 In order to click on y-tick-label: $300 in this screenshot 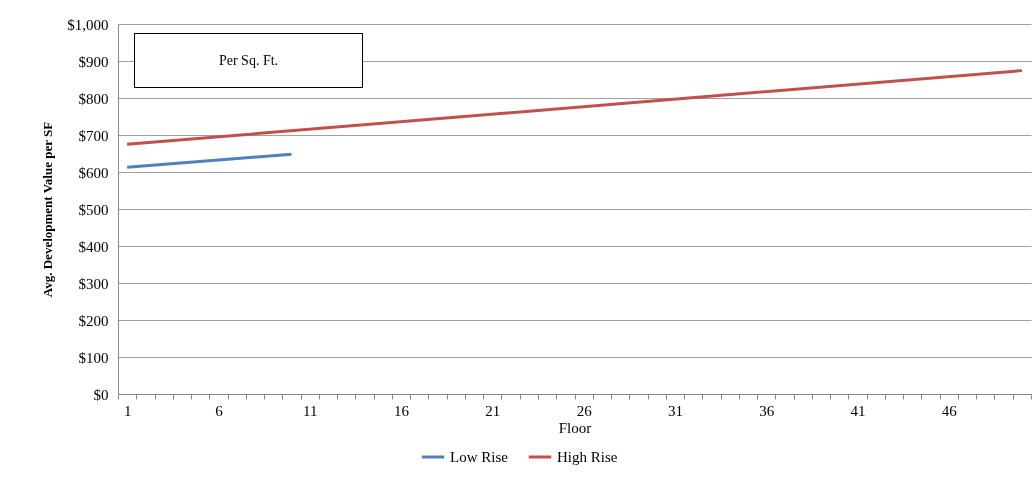, I will do `click(93, 283)`.